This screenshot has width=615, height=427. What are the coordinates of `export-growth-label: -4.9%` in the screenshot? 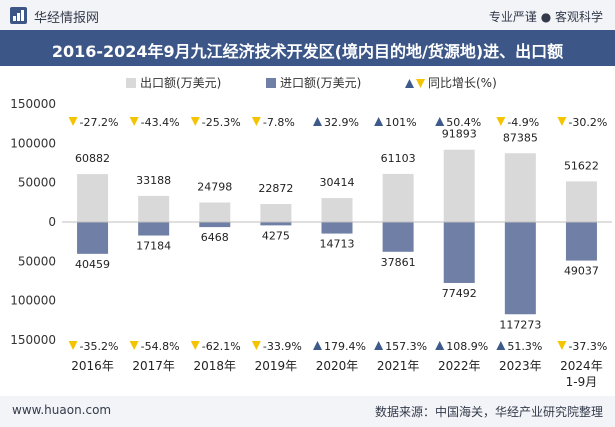 It's located at (523, 122).